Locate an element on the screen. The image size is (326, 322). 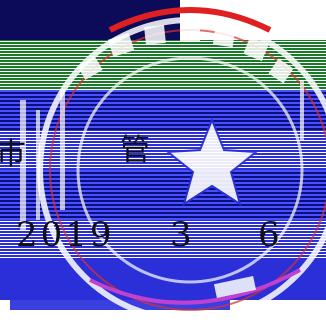
document-character: 管 is located at coordinates (135, 150).